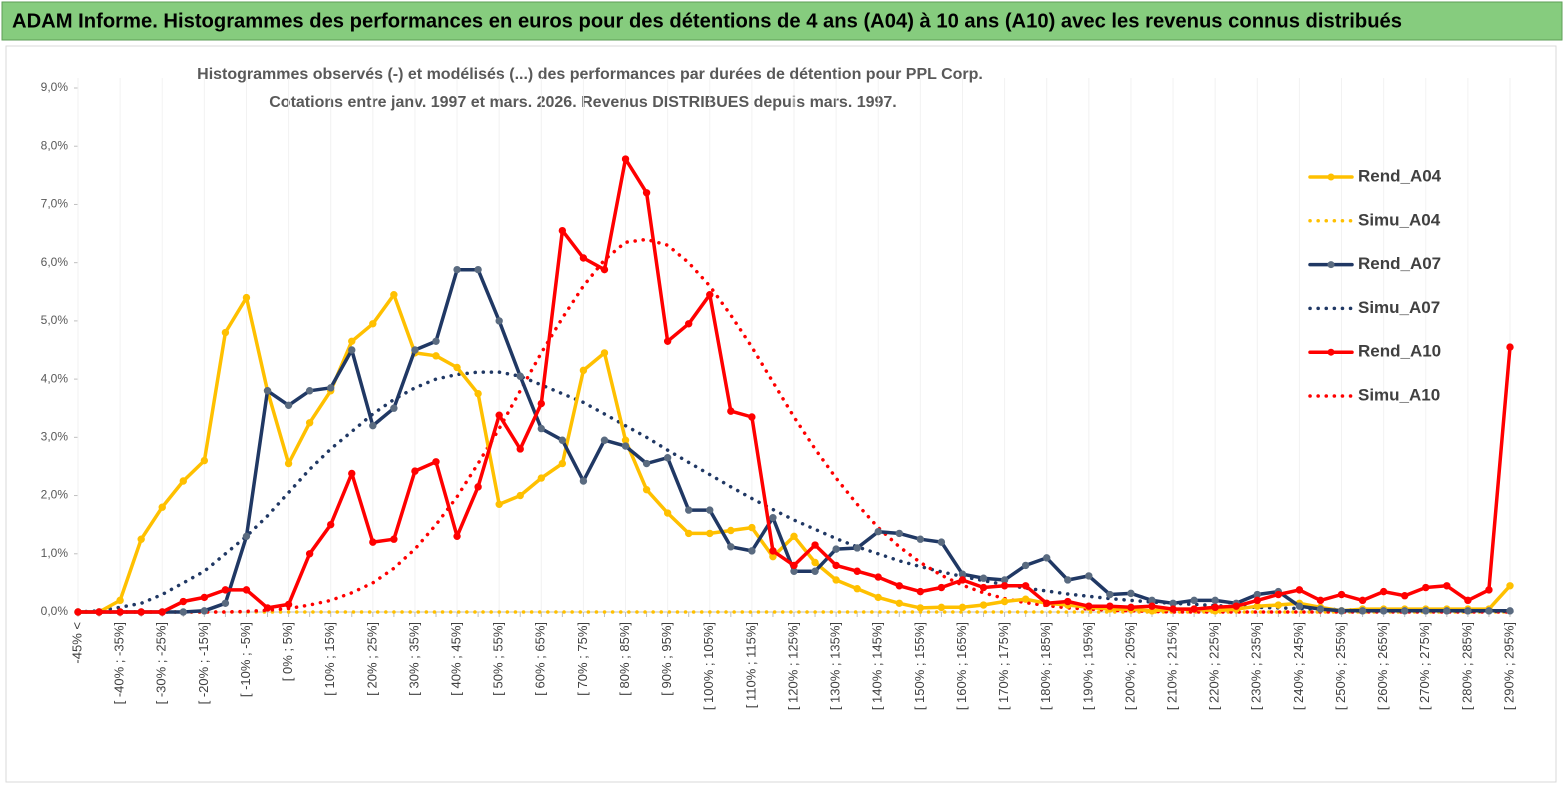 This screenshot has height=794, width=1567. What do you see at coordinates (55, 437) in the screenshot?
I see `y-tick-label: 3,0%` at bounding box center [55, 437].